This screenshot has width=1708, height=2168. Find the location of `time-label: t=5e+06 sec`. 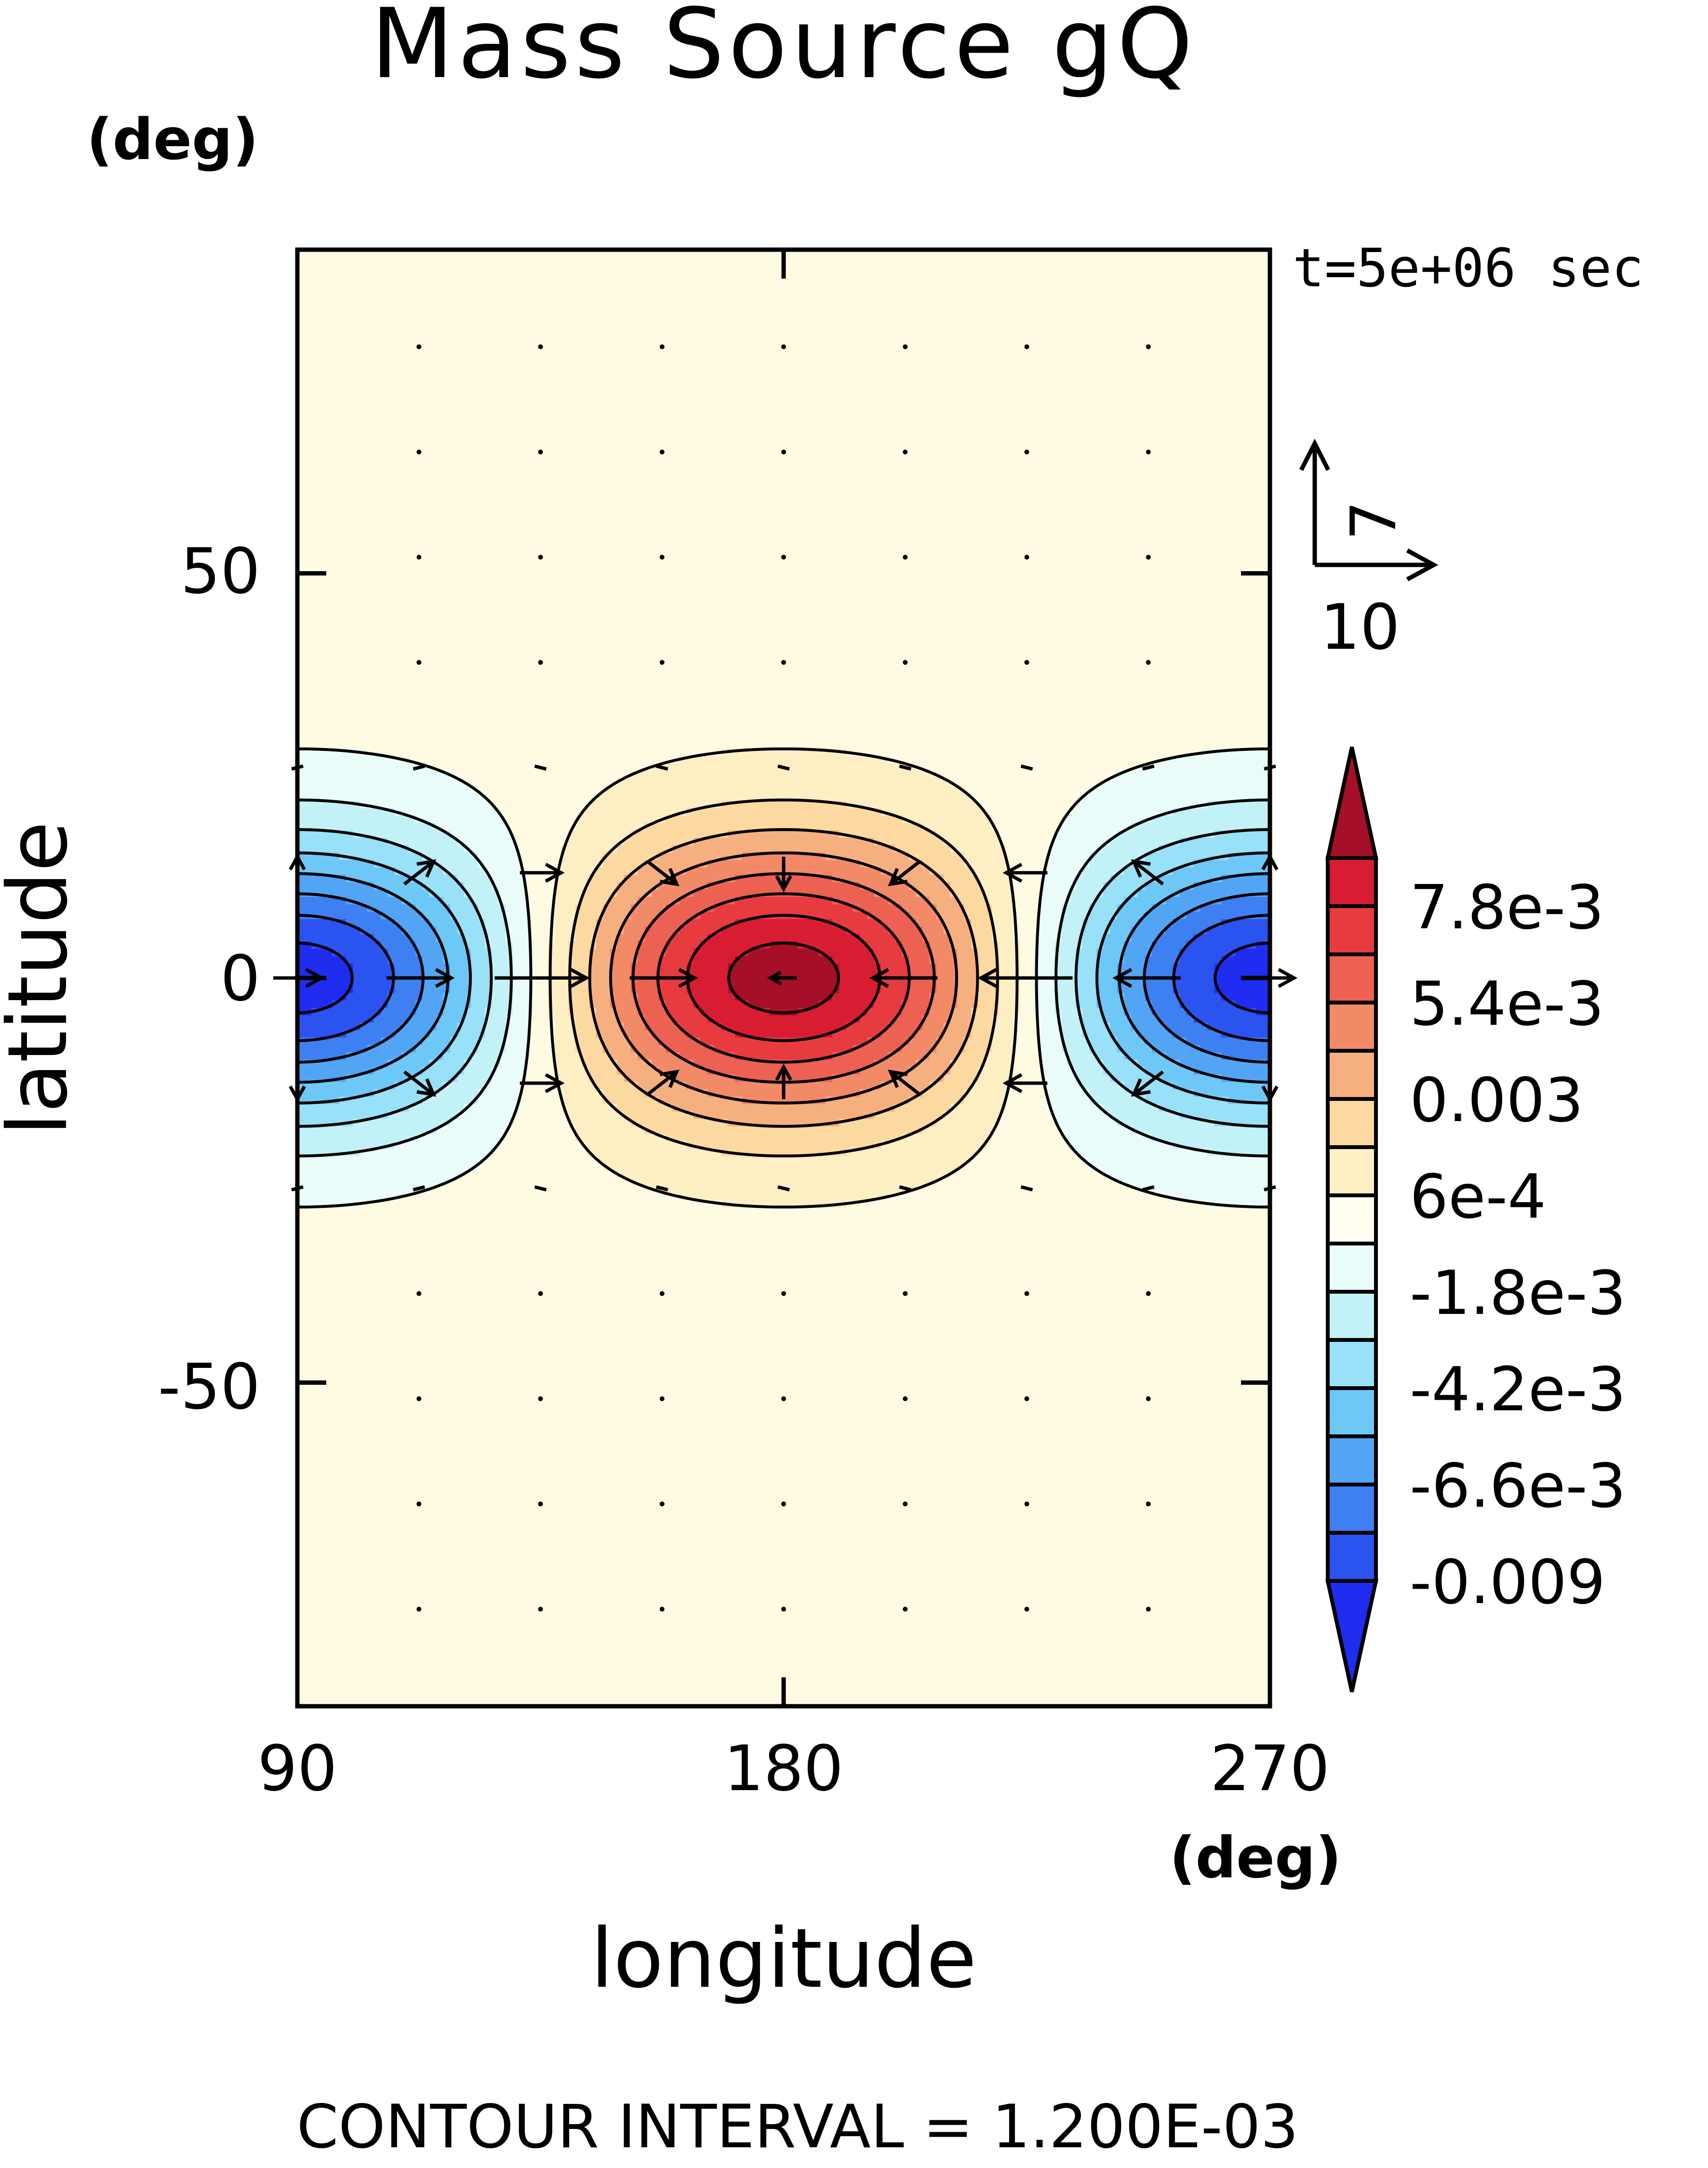

time-label: t=5e+06 sec is located at coordinates (1468, 268).